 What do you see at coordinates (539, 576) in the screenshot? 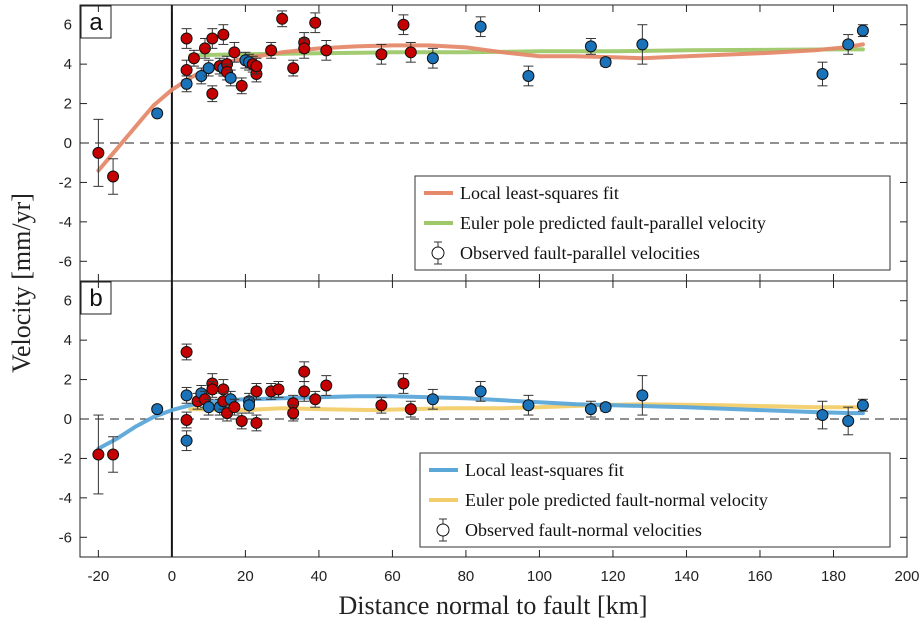
I see `x-tick-label: 100` at bounding box center [539, 576].